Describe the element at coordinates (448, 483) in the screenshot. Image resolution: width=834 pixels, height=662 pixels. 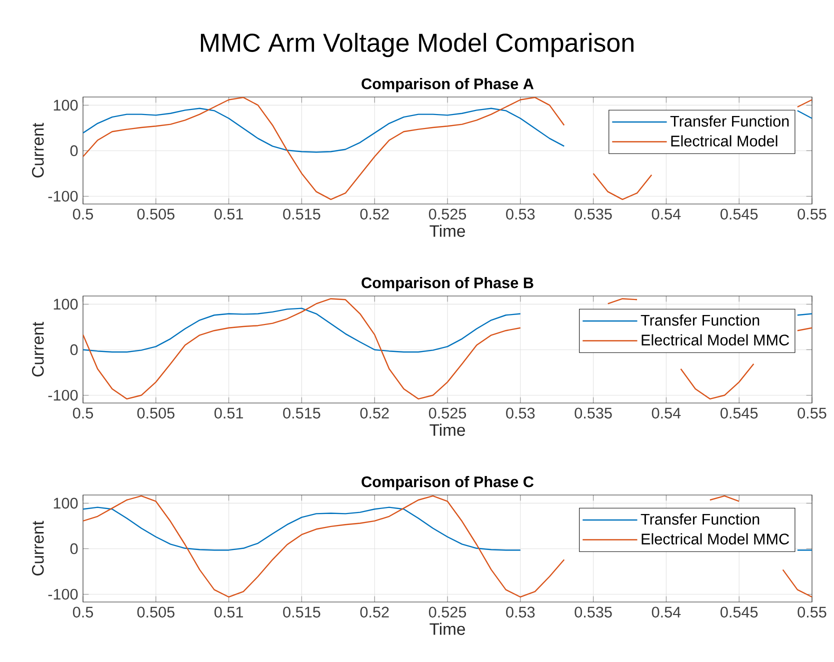
I see `chart-title: Comparison of Phase C` at that location.